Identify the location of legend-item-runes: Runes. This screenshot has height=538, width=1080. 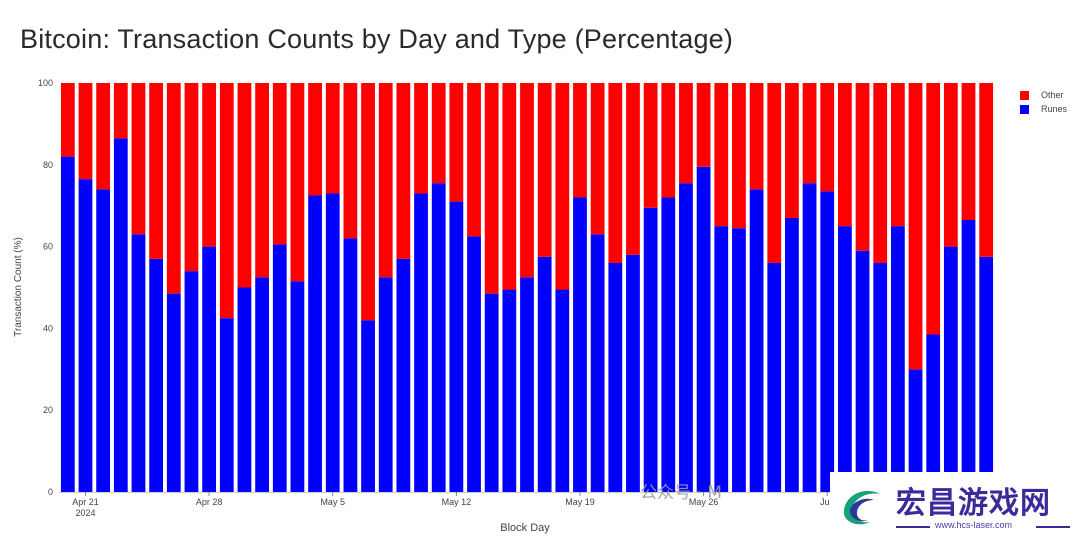
(1043, 109).